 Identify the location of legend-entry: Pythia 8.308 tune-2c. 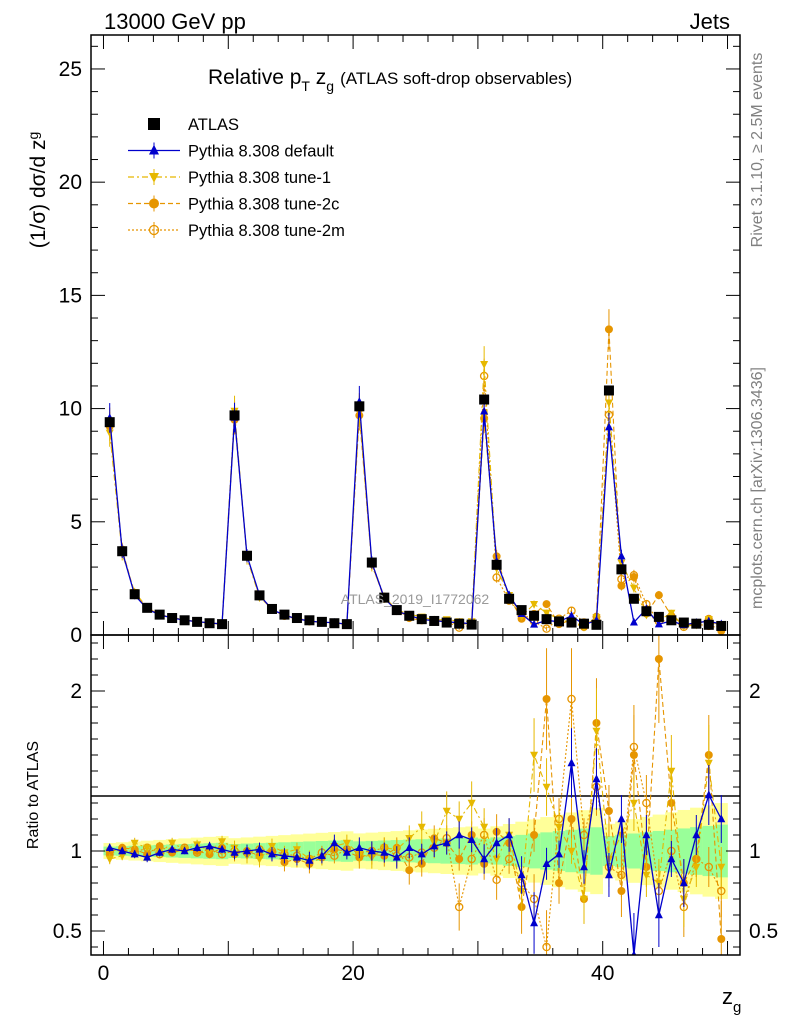
(233, 204).